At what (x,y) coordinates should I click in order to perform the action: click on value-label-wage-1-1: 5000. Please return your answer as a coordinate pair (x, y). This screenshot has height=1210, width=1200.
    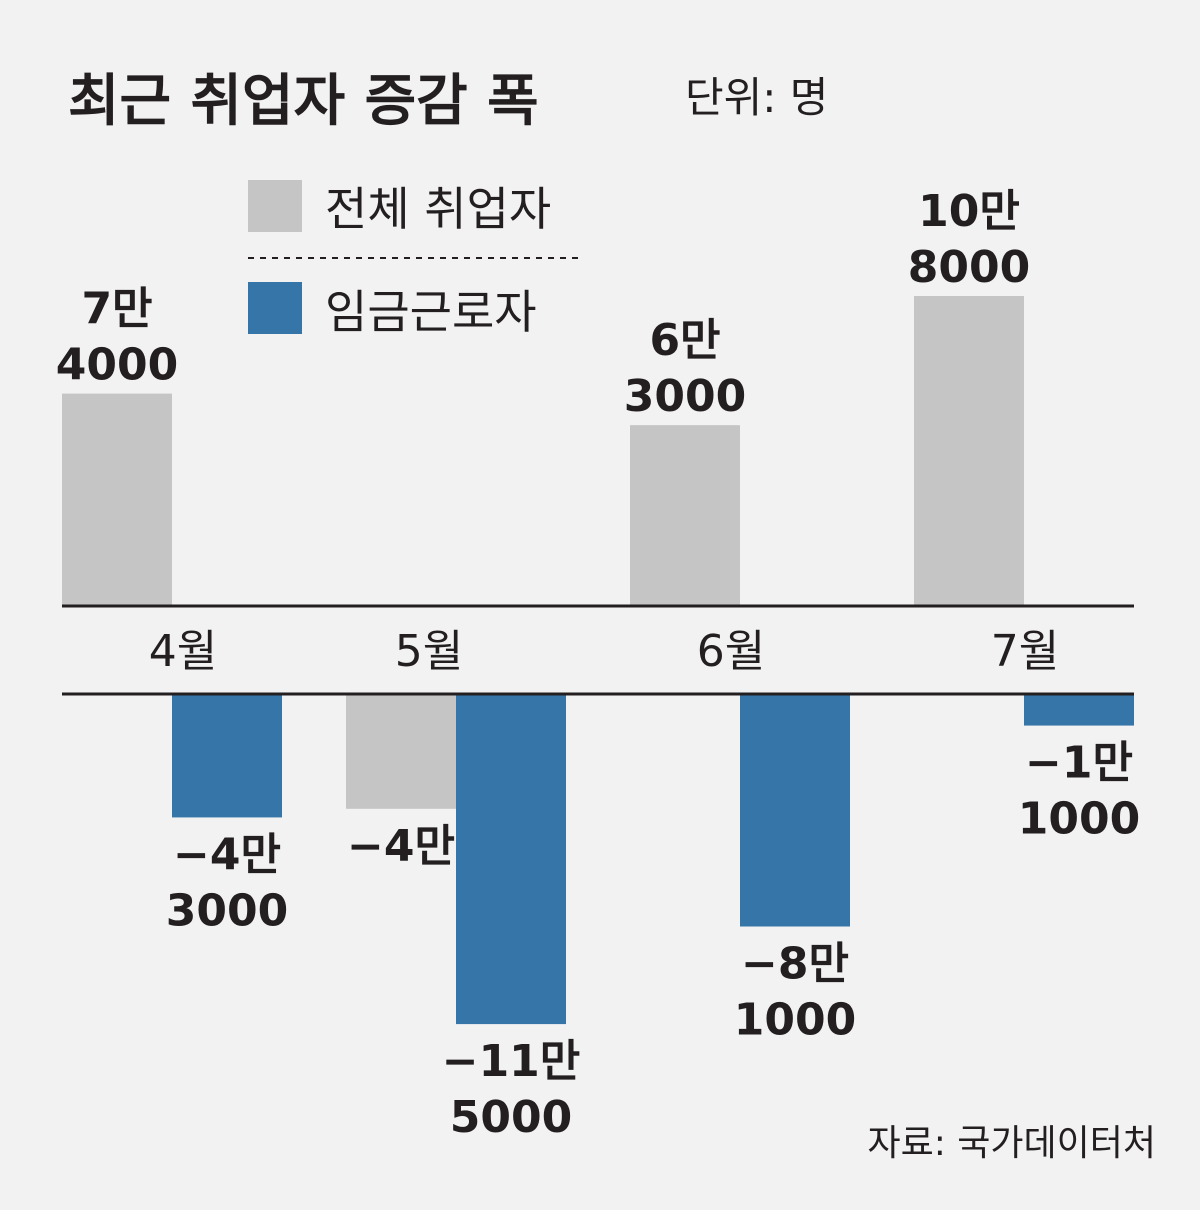
    Looking at the image, I should click on (511, 1117).